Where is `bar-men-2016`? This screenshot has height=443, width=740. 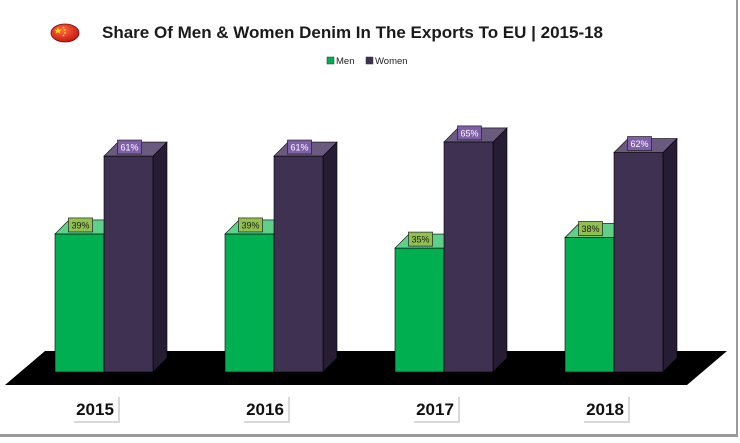
bar-men-2016 is located at coordinates (249, 303).